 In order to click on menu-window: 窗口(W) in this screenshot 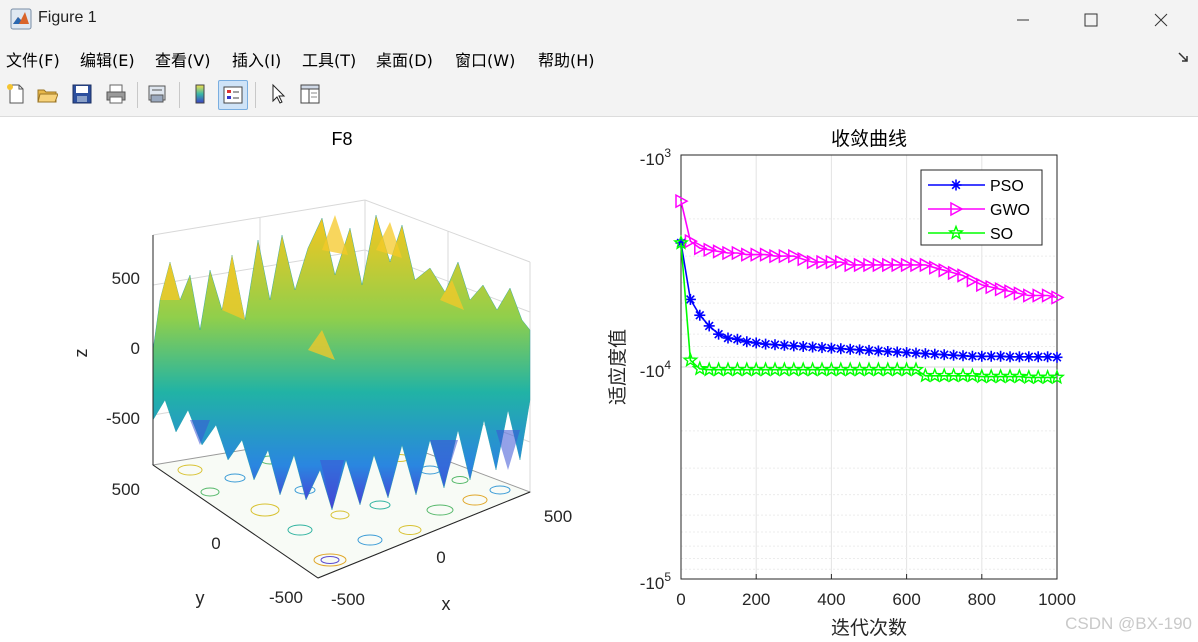, I will do `click(485, 60)`.